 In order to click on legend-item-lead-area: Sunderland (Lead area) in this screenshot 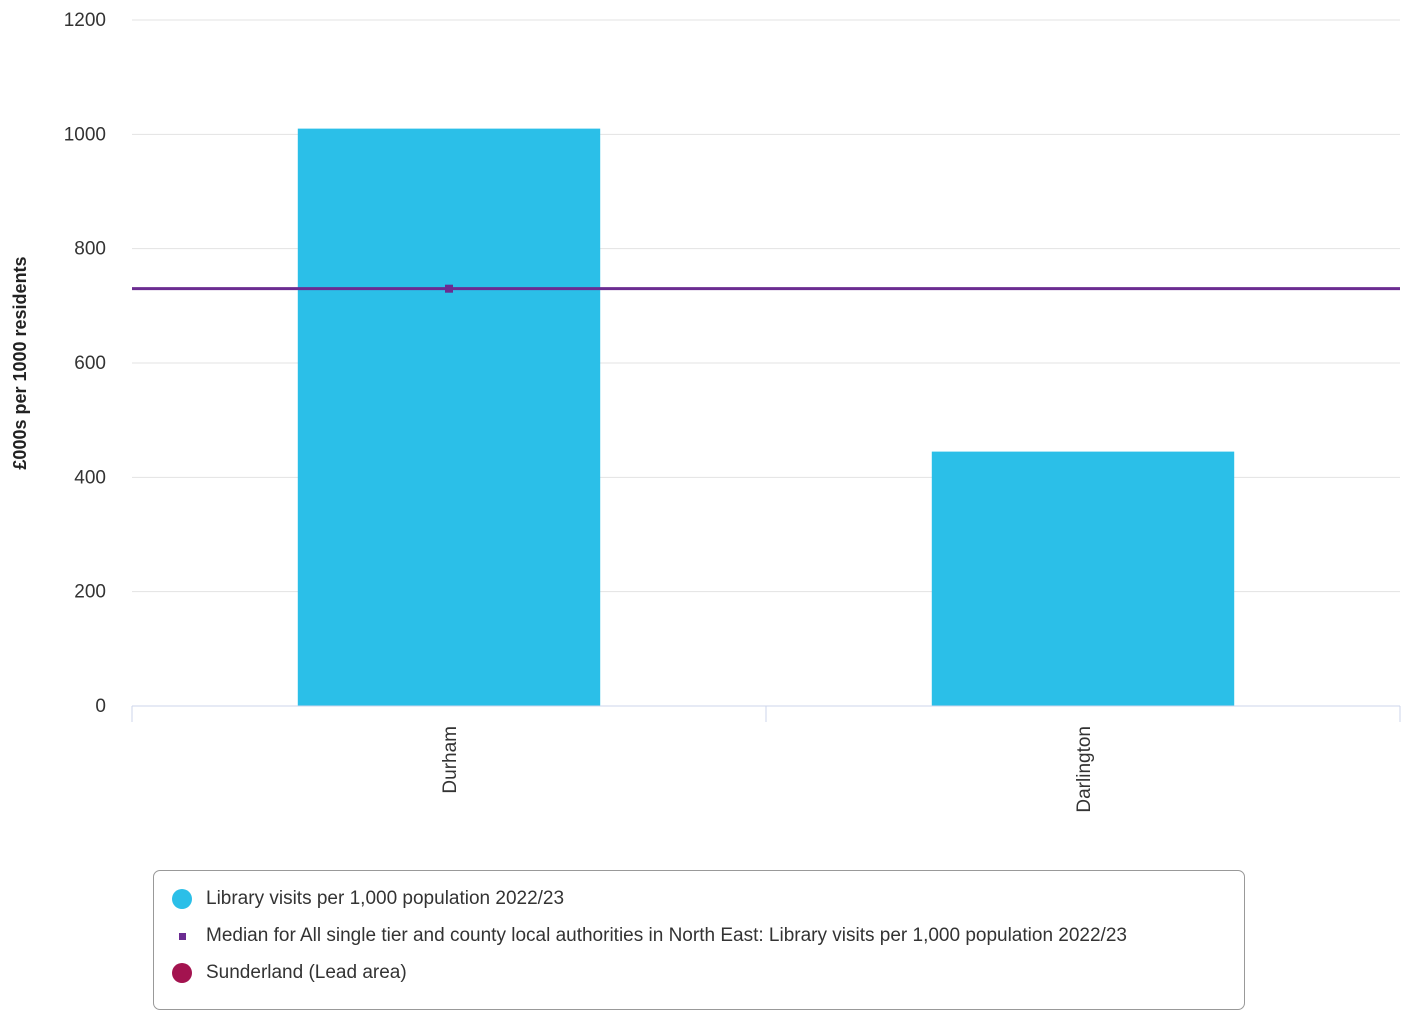, I will do `click(289, 973)`.